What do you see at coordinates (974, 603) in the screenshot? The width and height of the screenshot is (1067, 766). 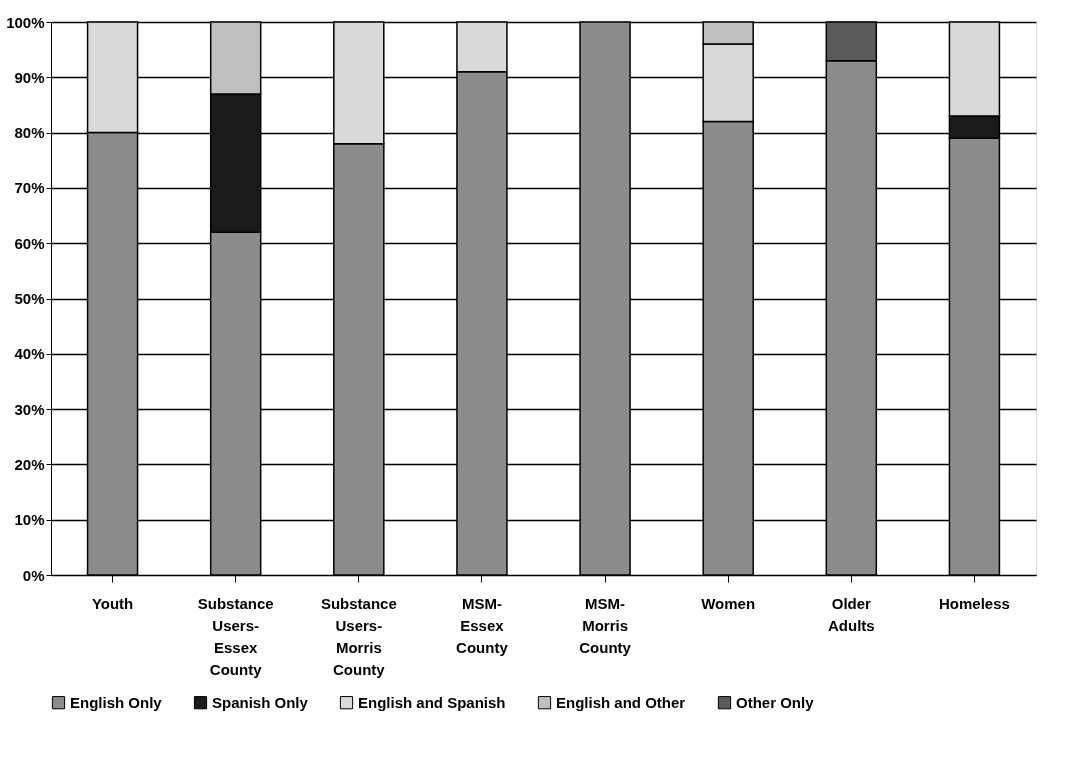 I see `x-tick-label: Homeless` at bounding box center [974, 603].